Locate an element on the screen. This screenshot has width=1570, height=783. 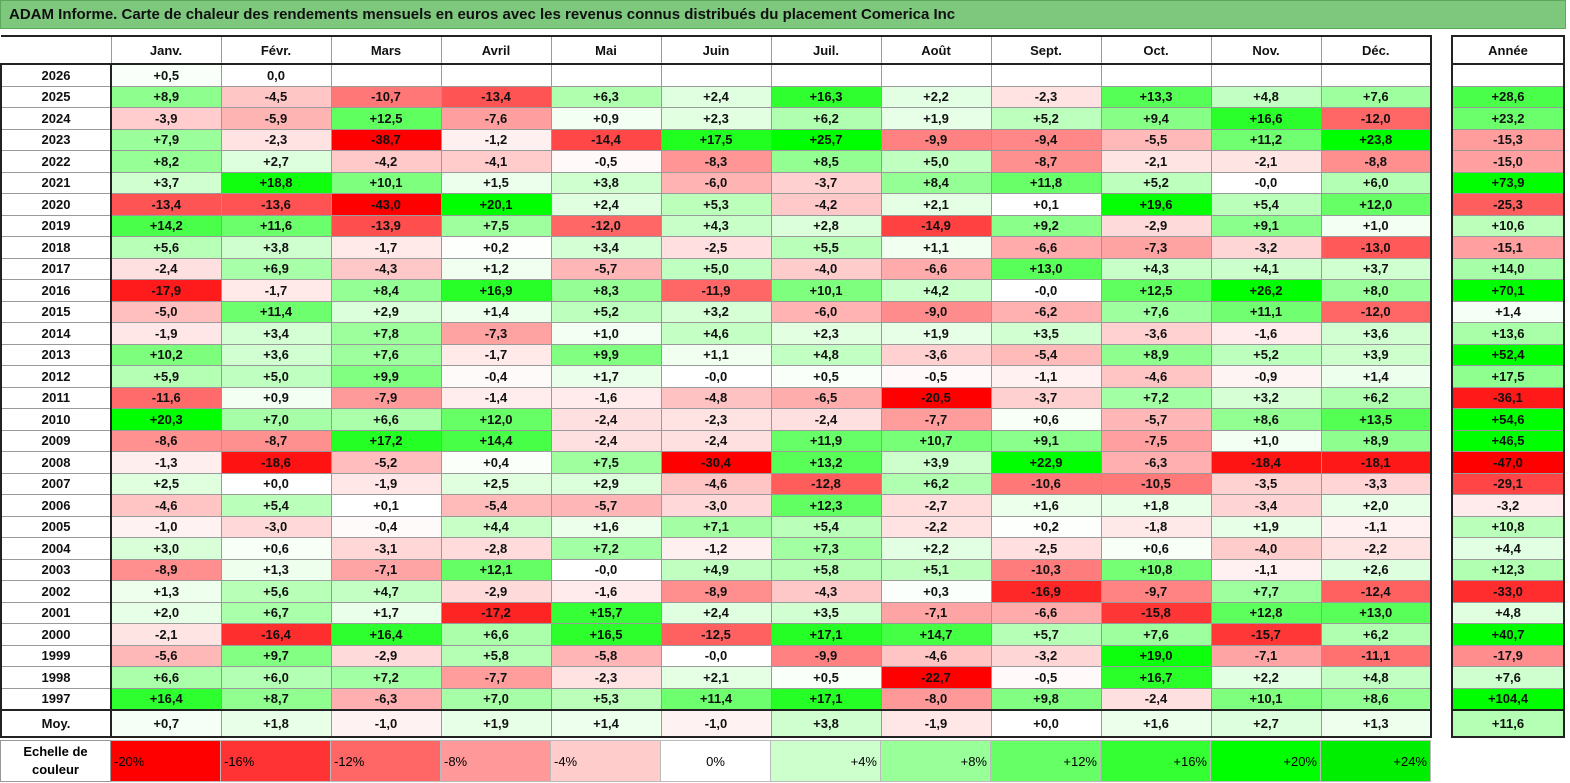
heatmap-cell: -17,9 is located at coordinates (166, 290).